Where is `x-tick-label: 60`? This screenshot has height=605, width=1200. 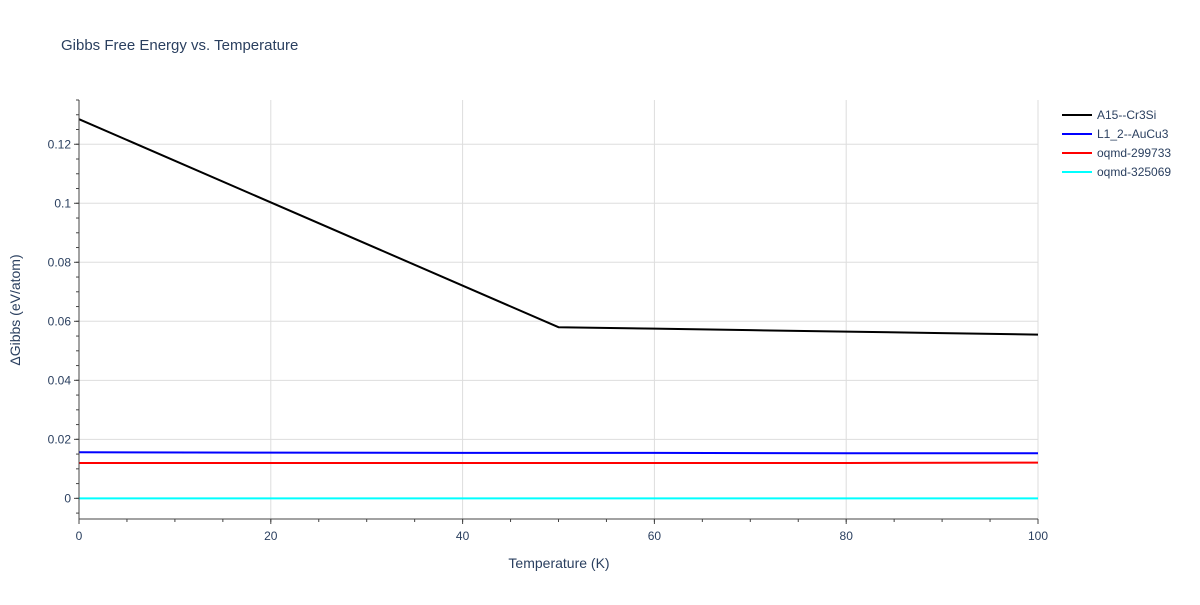 x-tick-label: 60 is located at coordinates (655, 536).